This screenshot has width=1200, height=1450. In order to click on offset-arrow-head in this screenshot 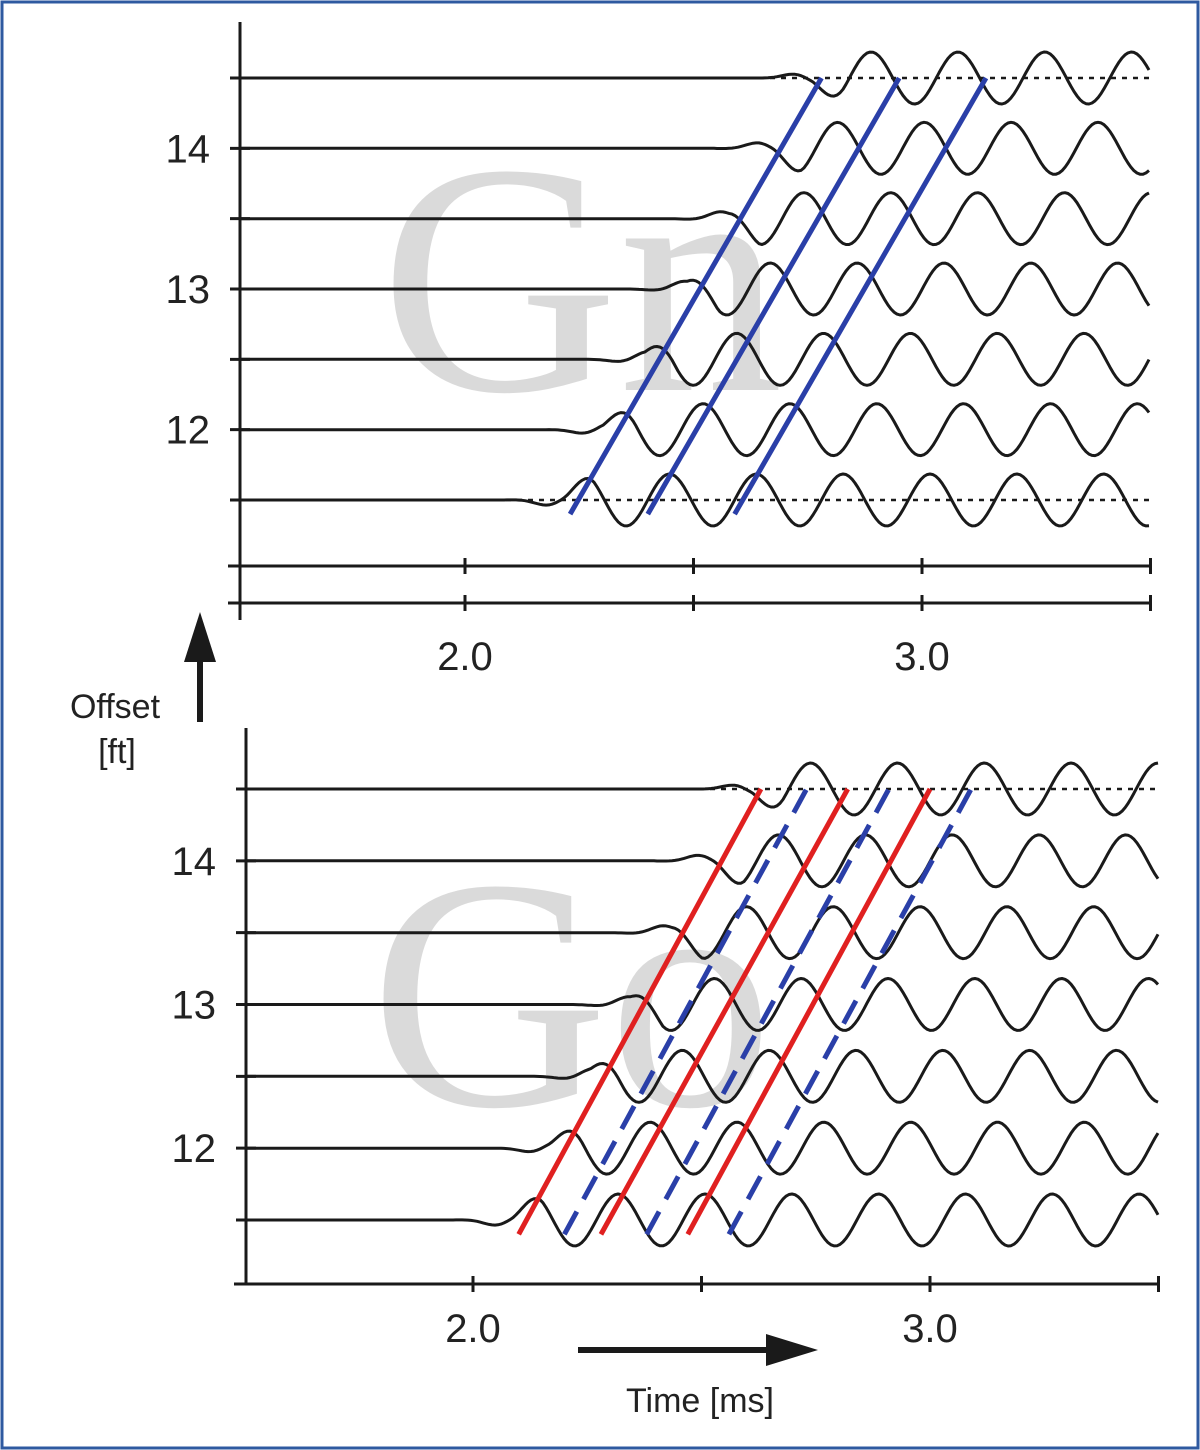, I will do `click(200, 637)`.